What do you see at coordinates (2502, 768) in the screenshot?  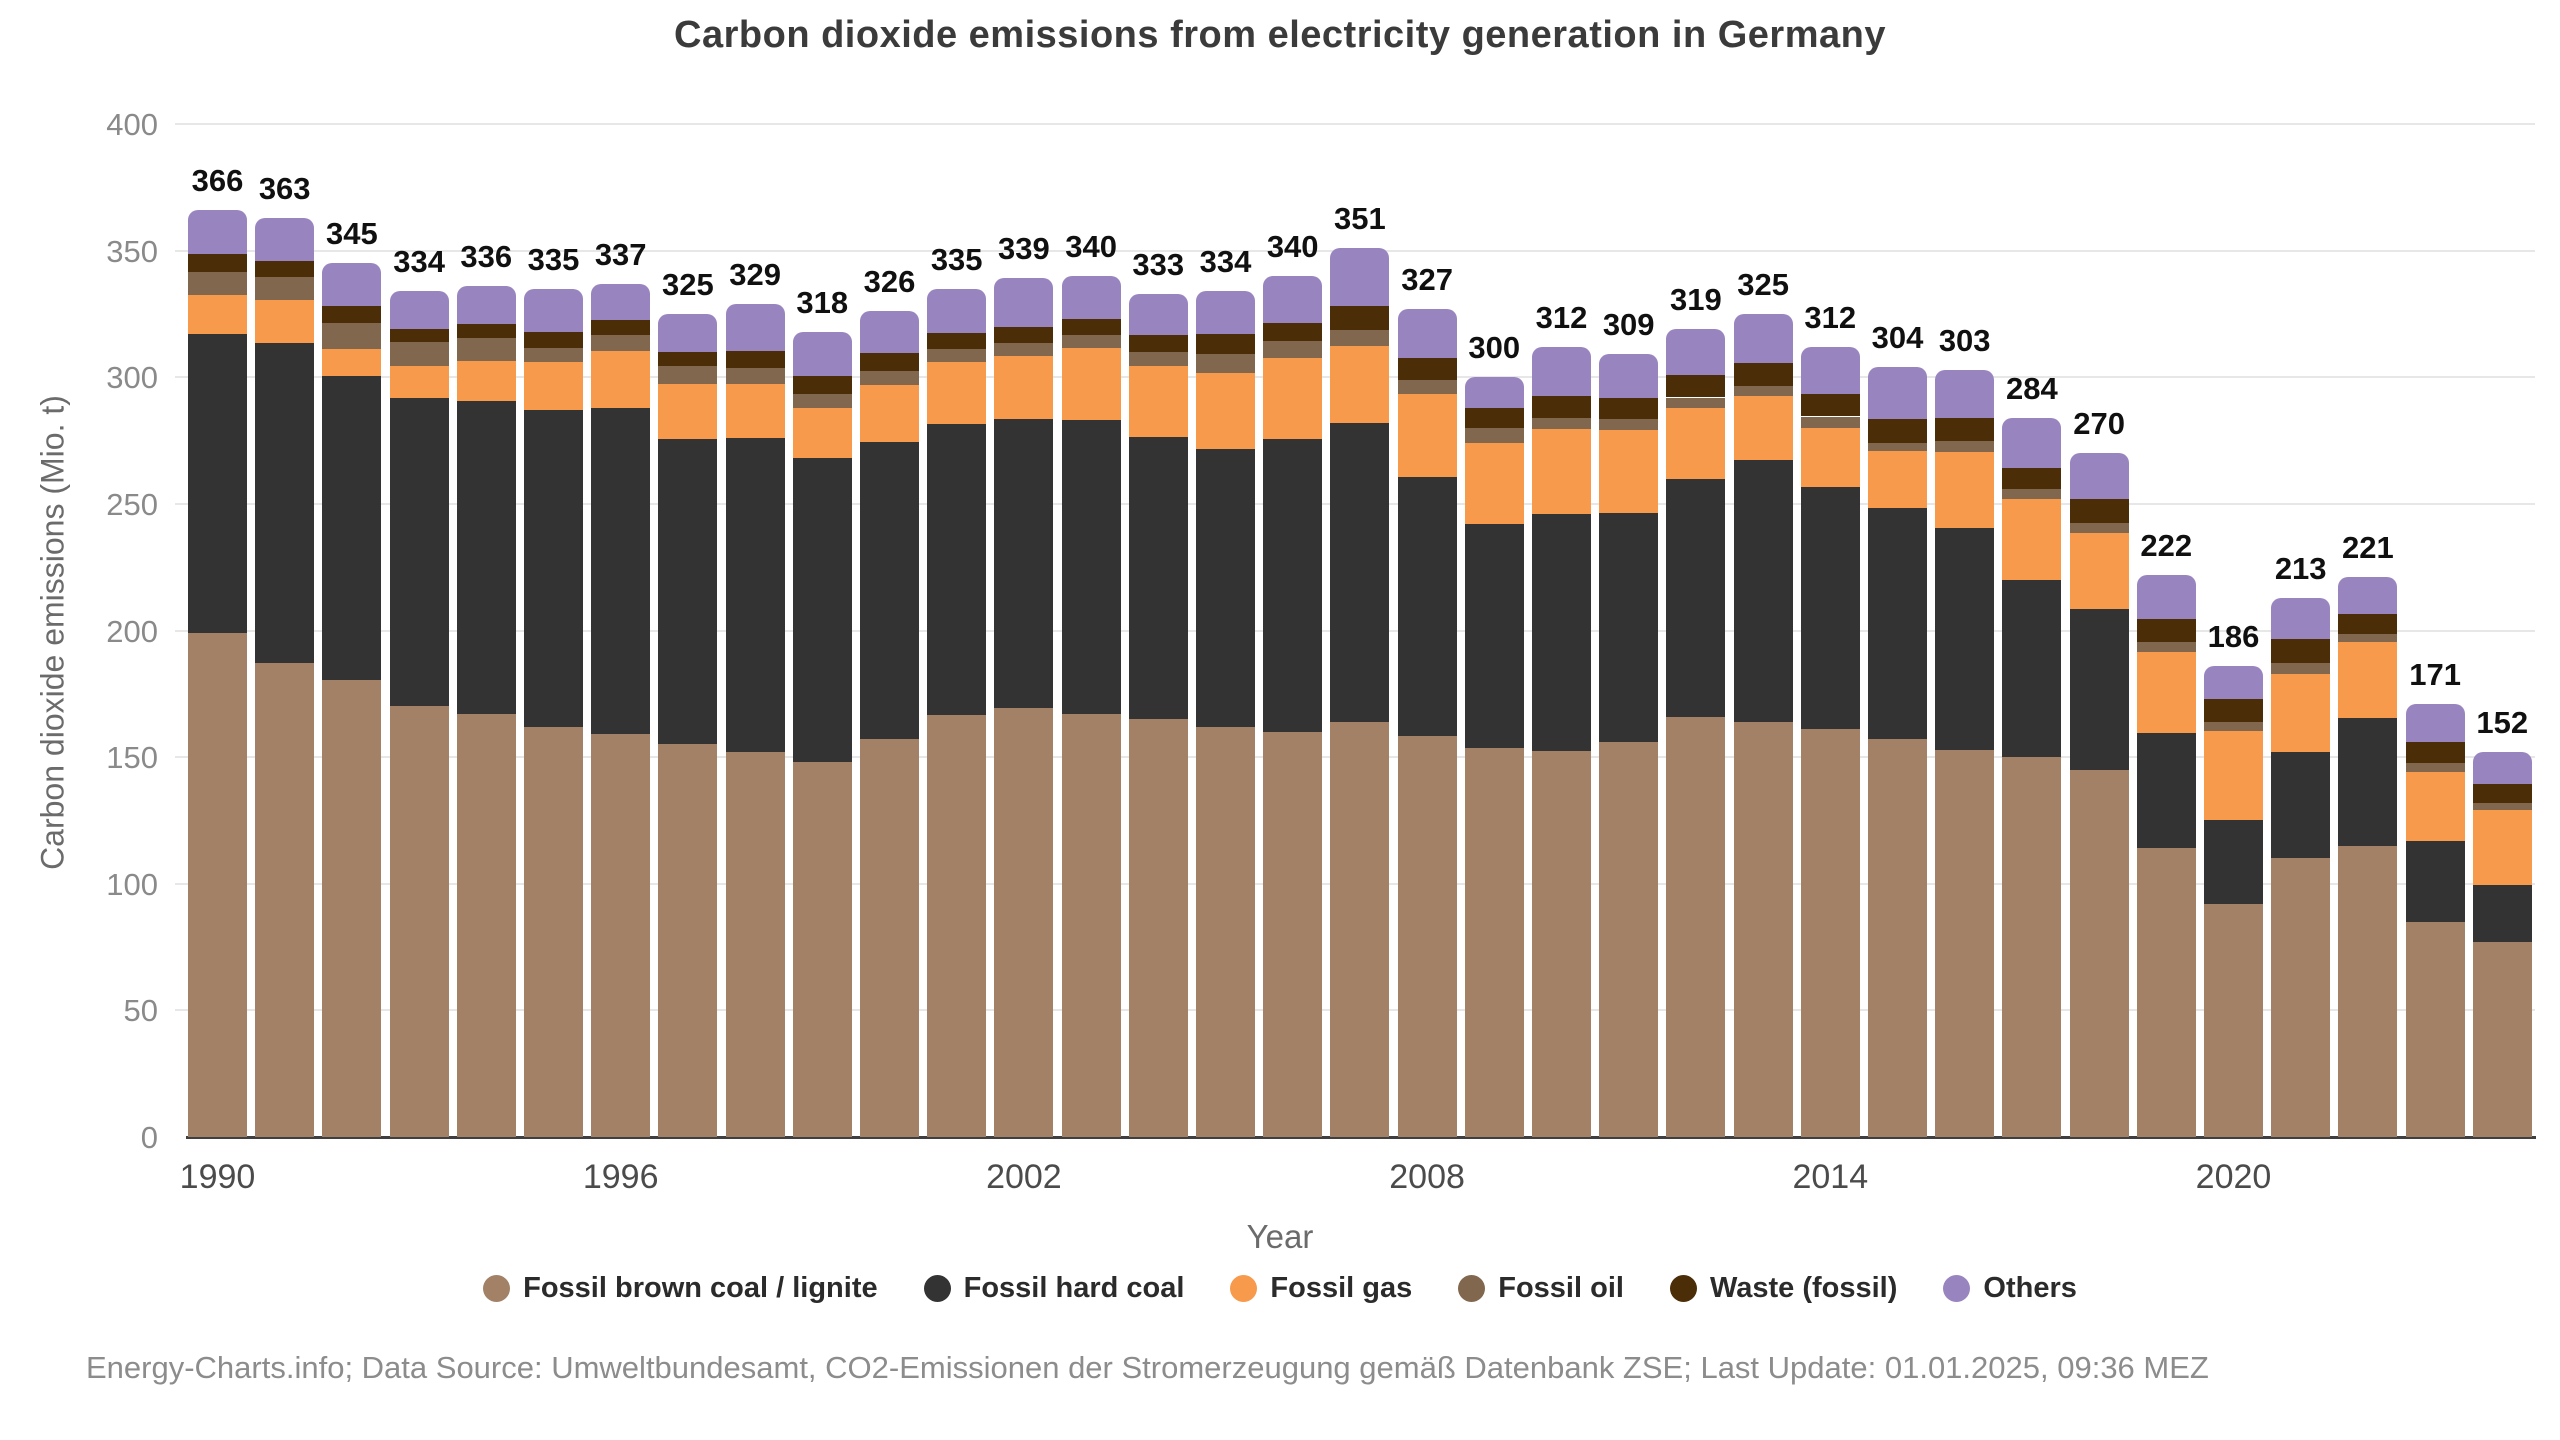 I see `bar-segment-2024-others` at bounding box center [2502, 768].